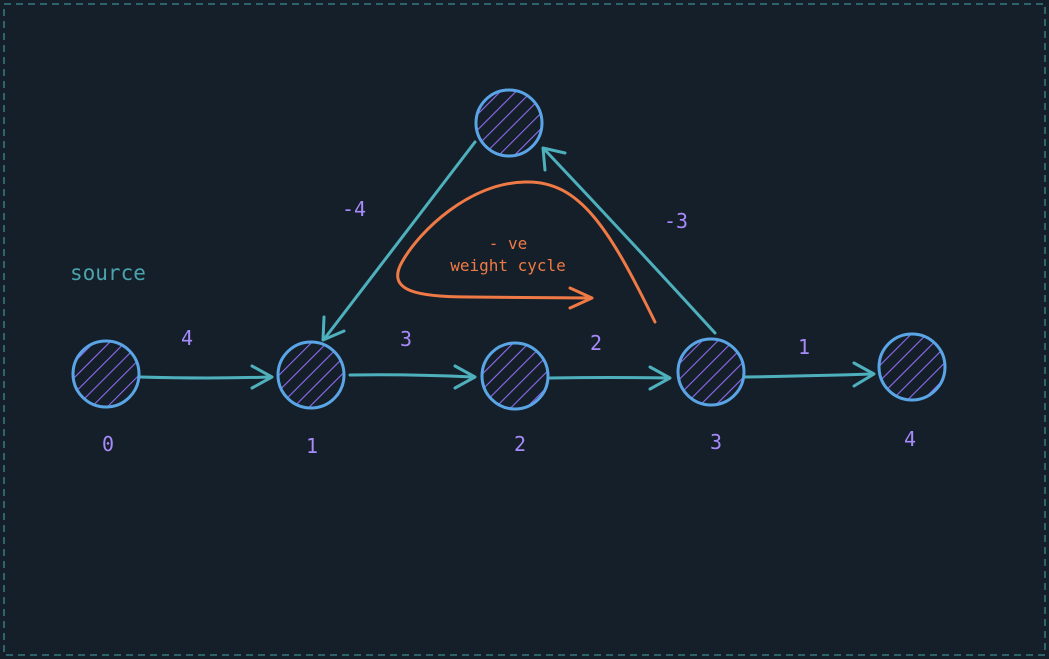 This screenshot has width=1049, height=659. Describe the element at coordinates (187, 338) in the screenshot. I see `edge-weight-0-1: 4` at that location.